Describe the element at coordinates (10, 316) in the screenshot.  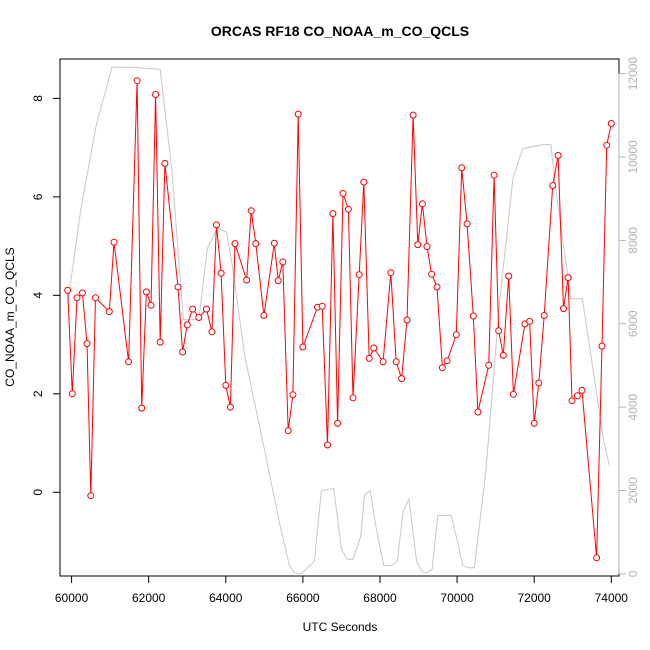
I see `y-axis-label: CO_NOAA_m_CO_QCLS` at that location.